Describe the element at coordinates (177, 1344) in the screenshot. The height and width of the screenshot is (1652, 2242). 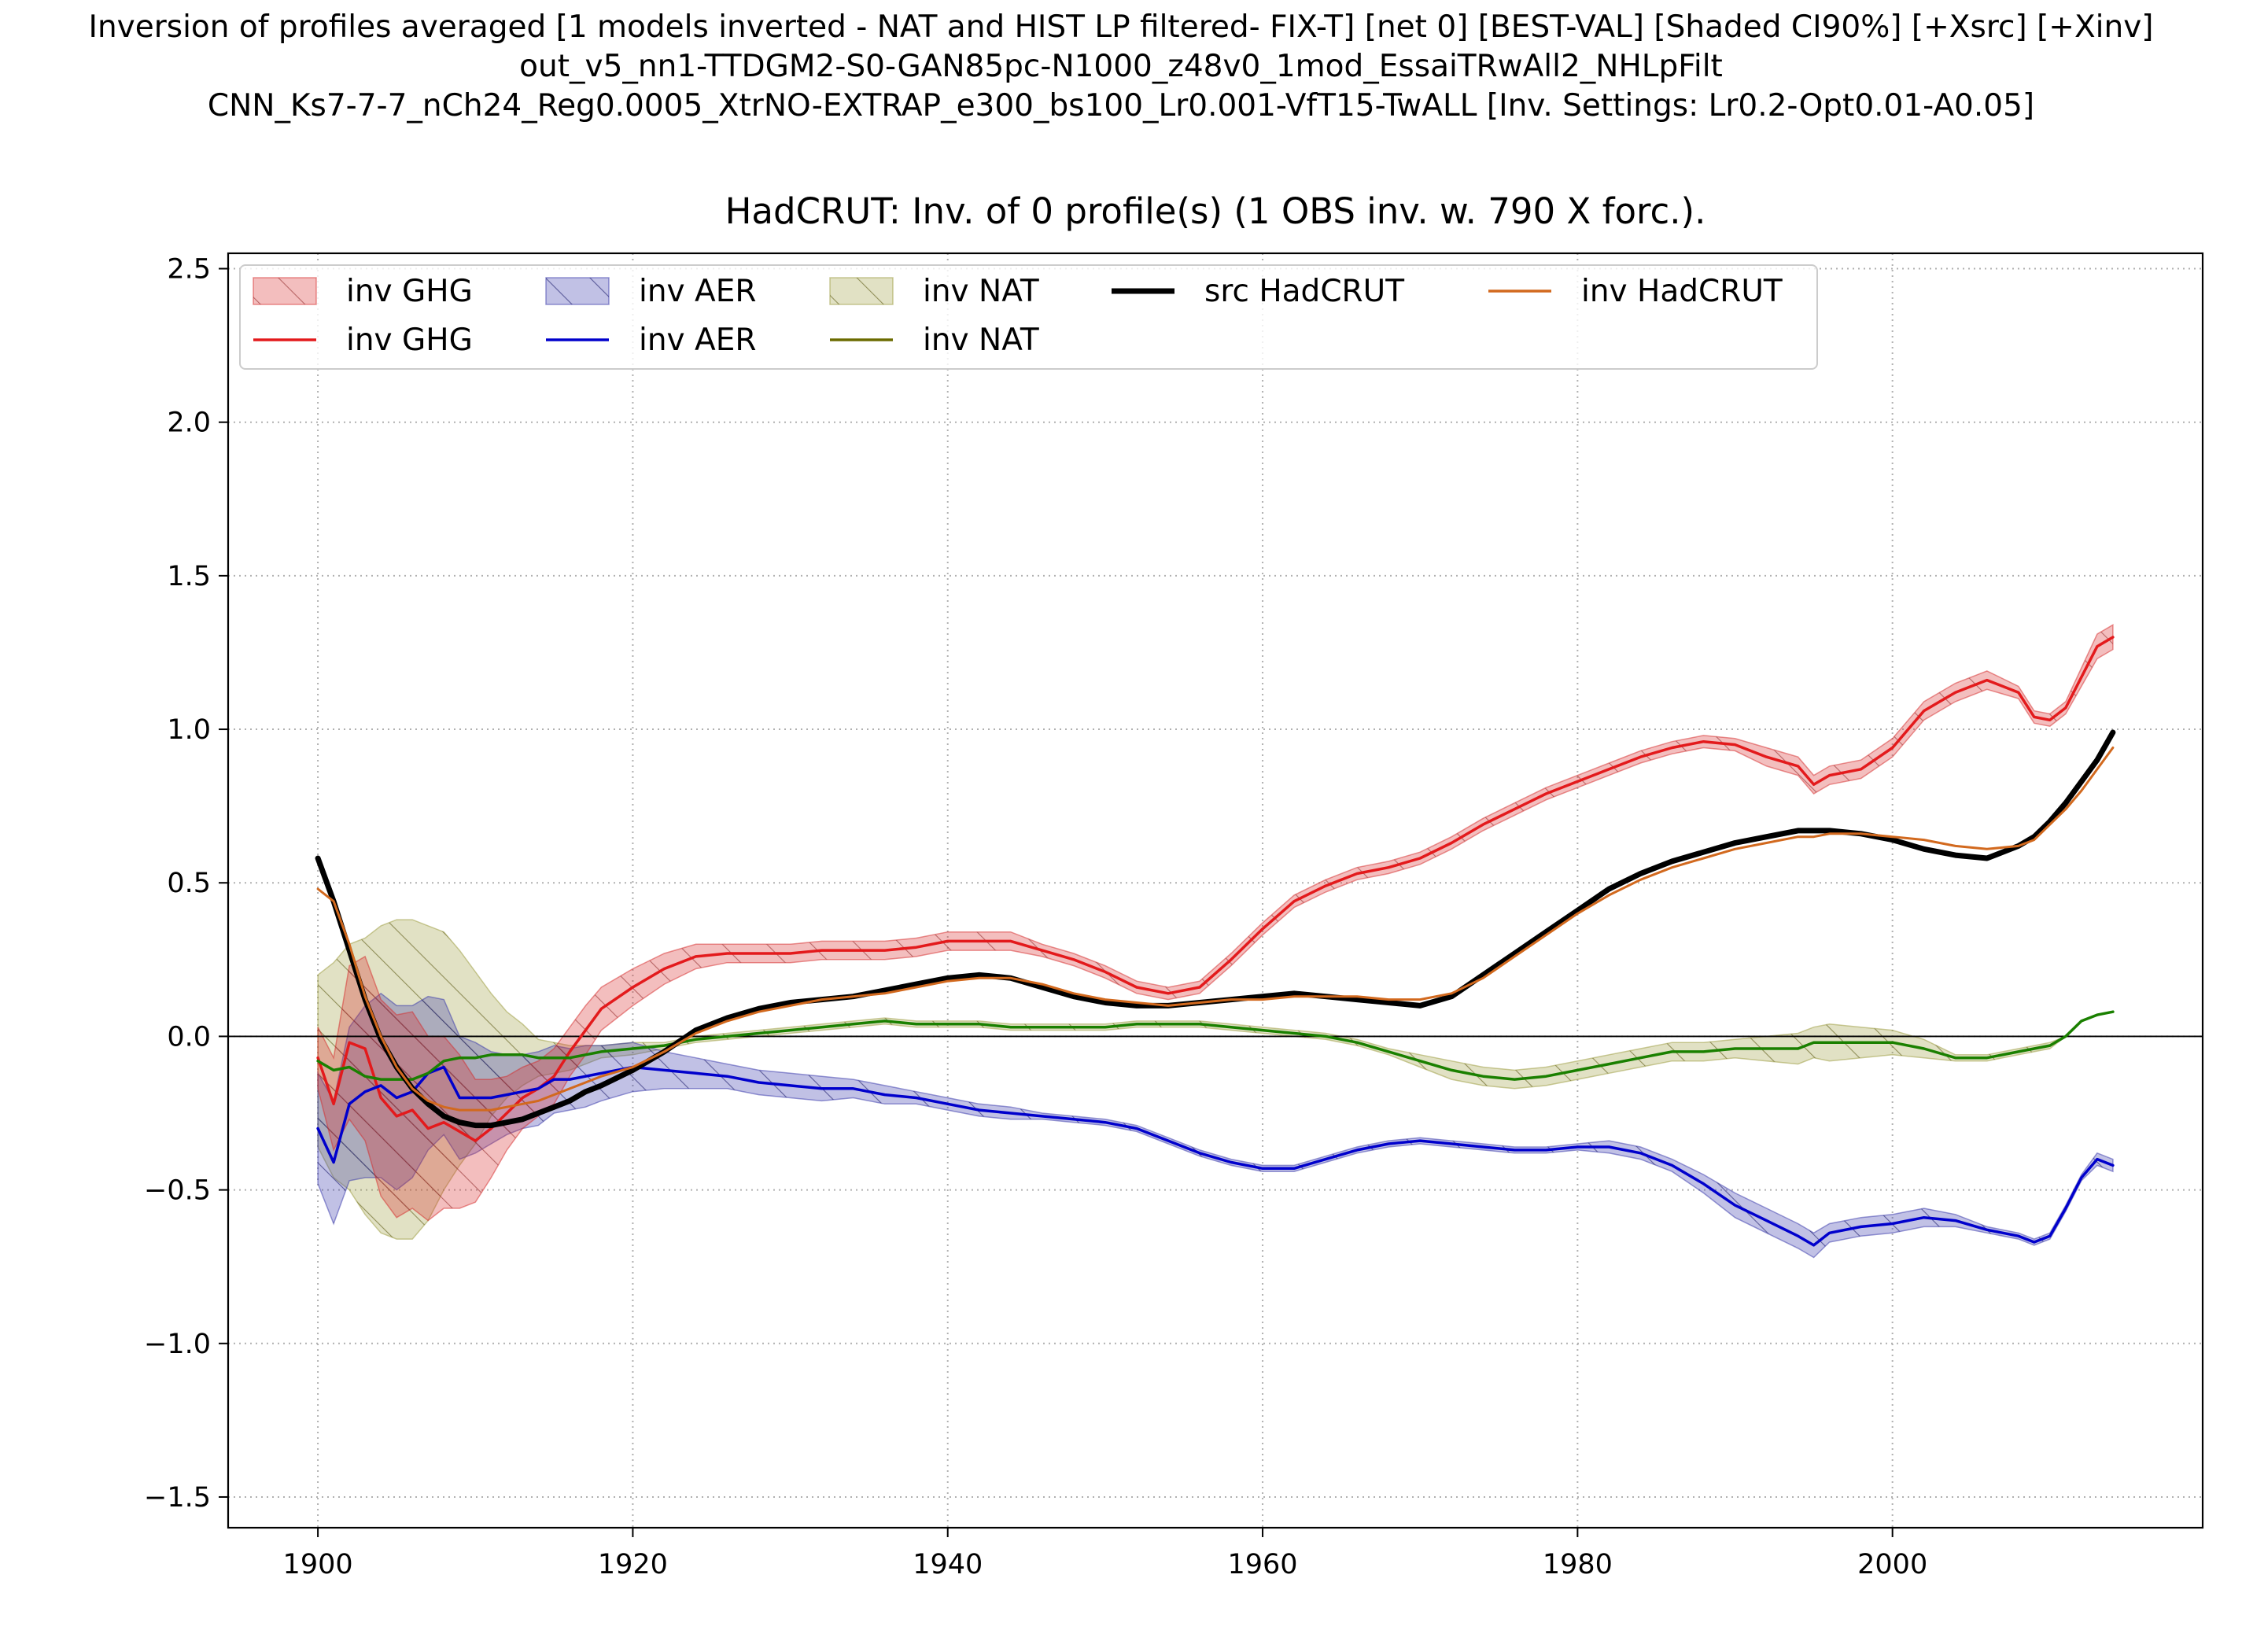
I see `y-tick-label: −1.0` at that location.